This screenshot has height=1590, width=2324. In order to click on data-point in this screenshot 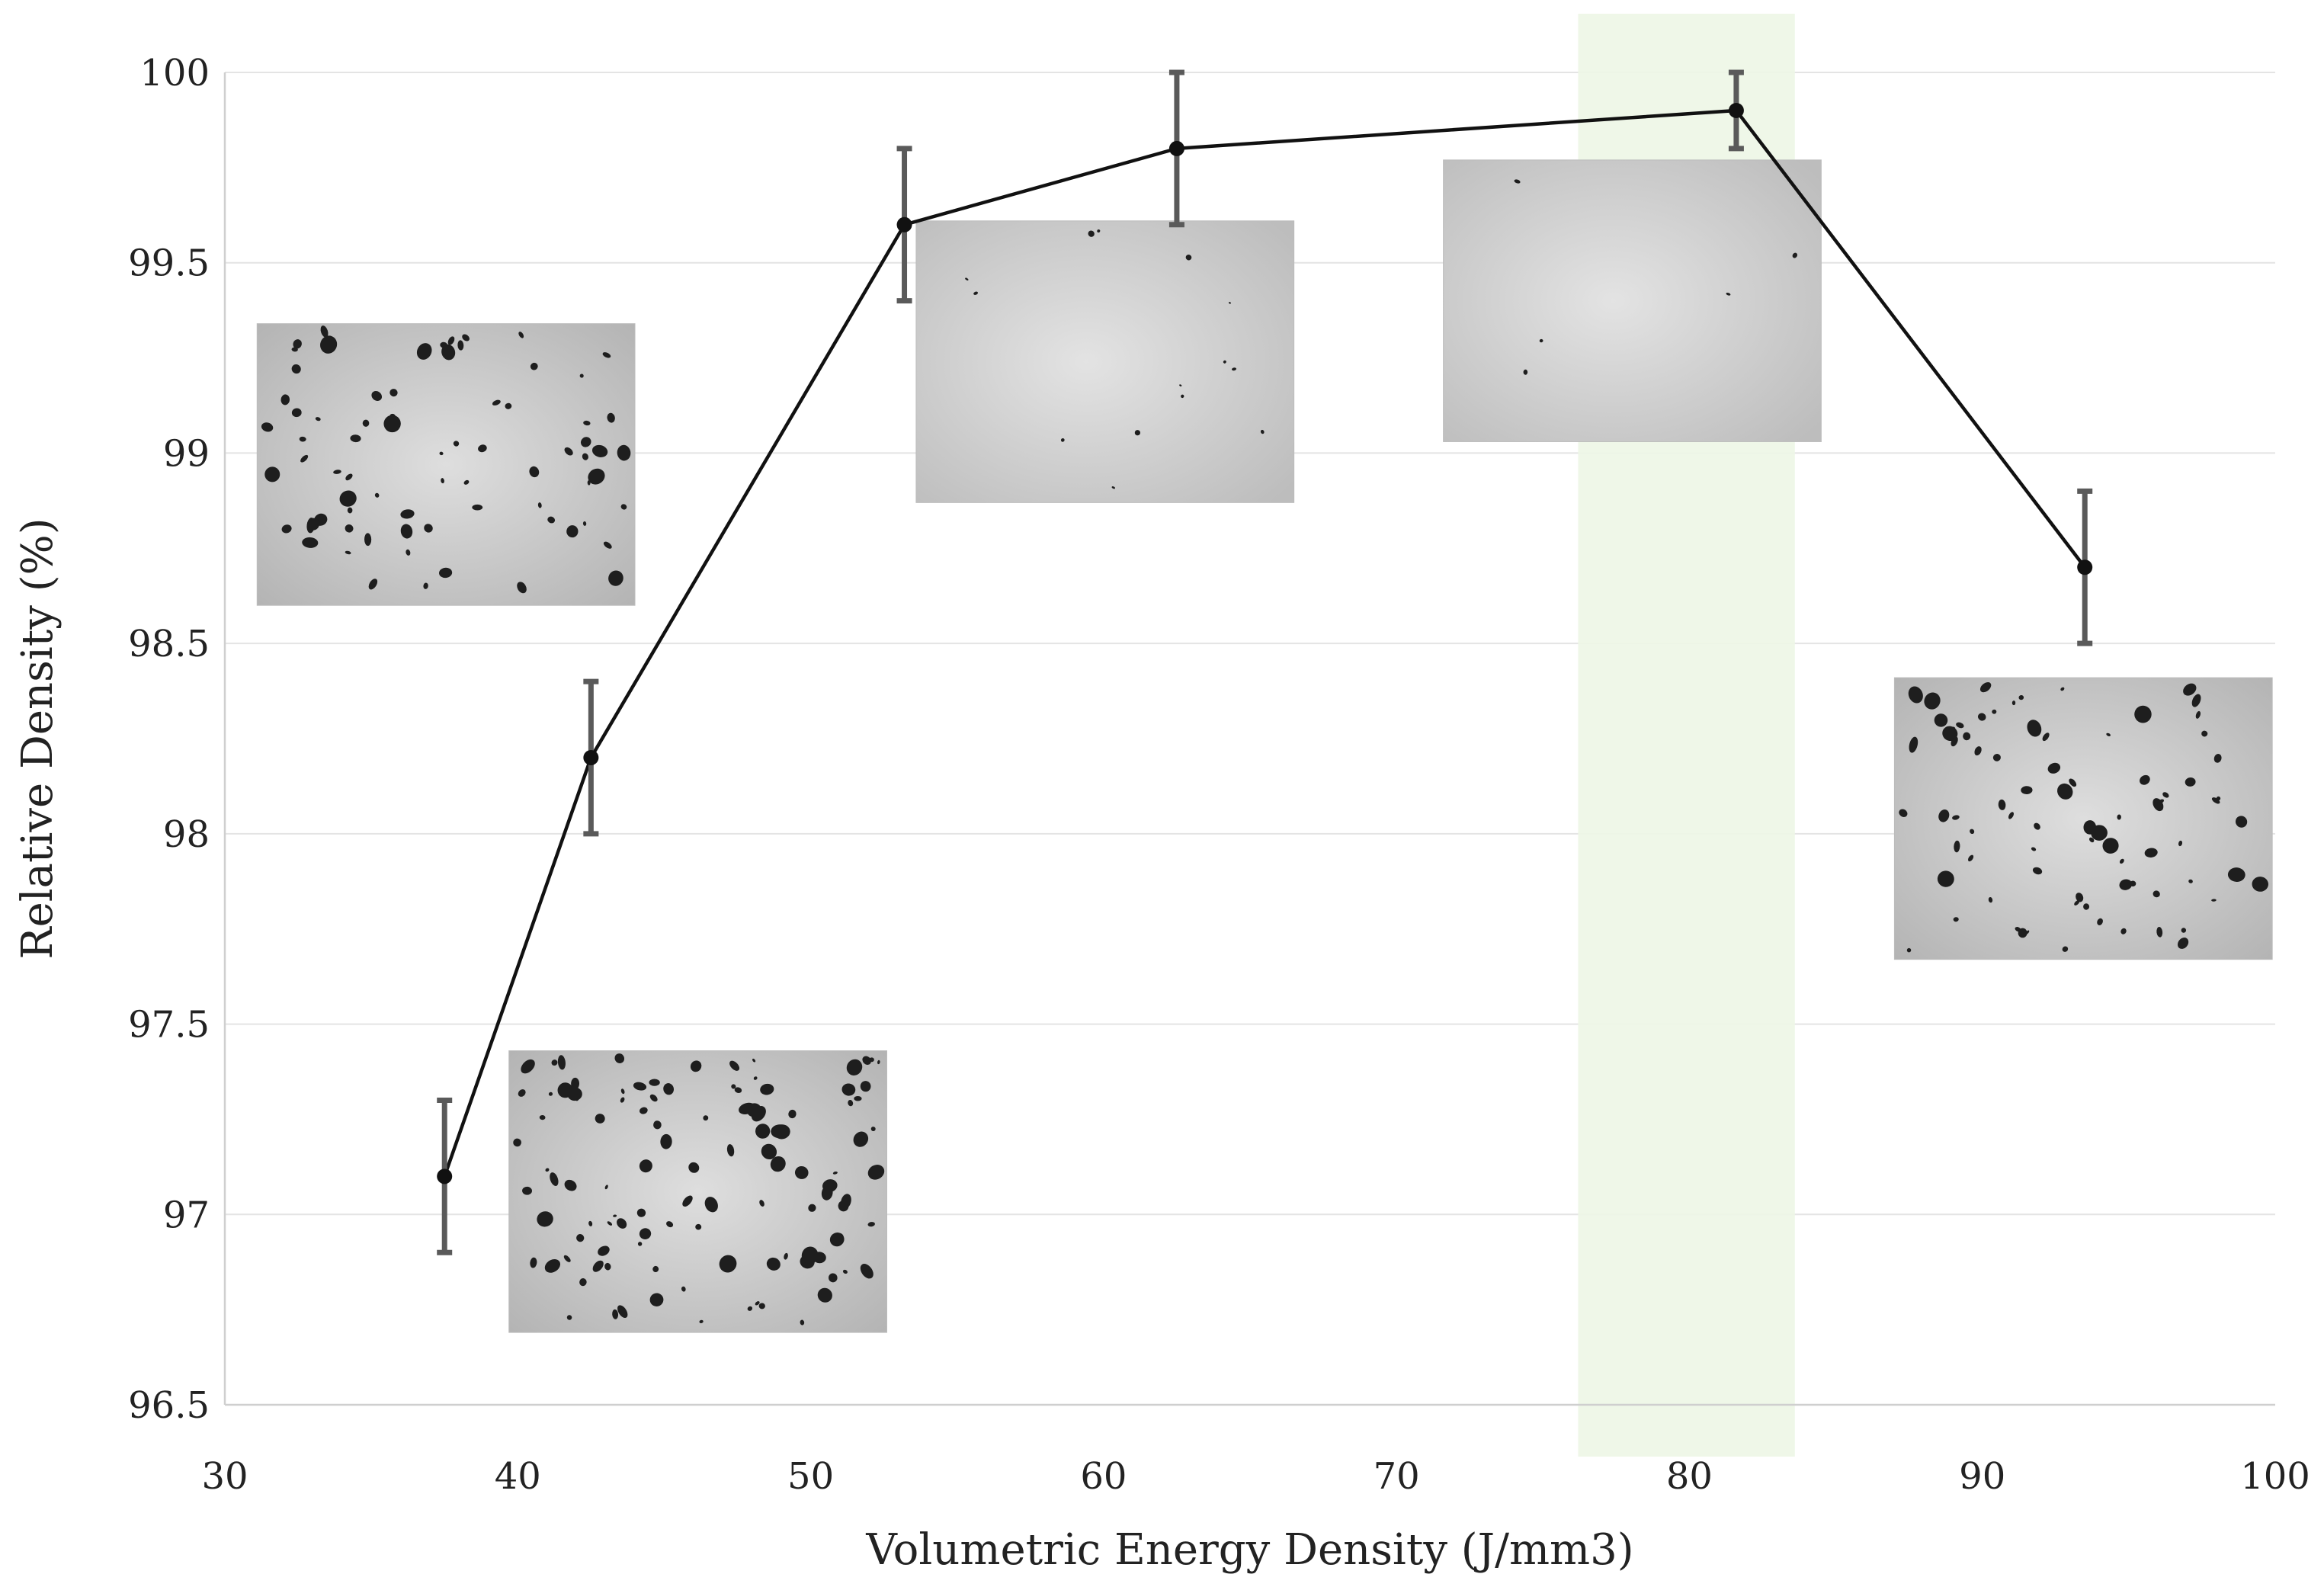, I will do `click(2085, 567)`.